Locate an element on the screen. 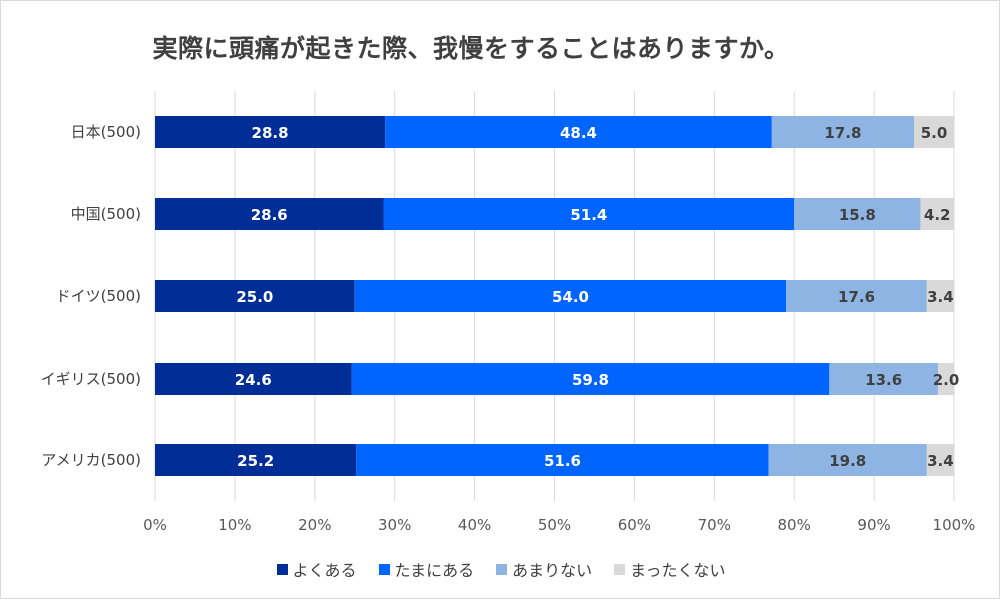 The width and height of the screenshot is (1000, 600). data-label: 59.8 is located at coordinates (590, 380).